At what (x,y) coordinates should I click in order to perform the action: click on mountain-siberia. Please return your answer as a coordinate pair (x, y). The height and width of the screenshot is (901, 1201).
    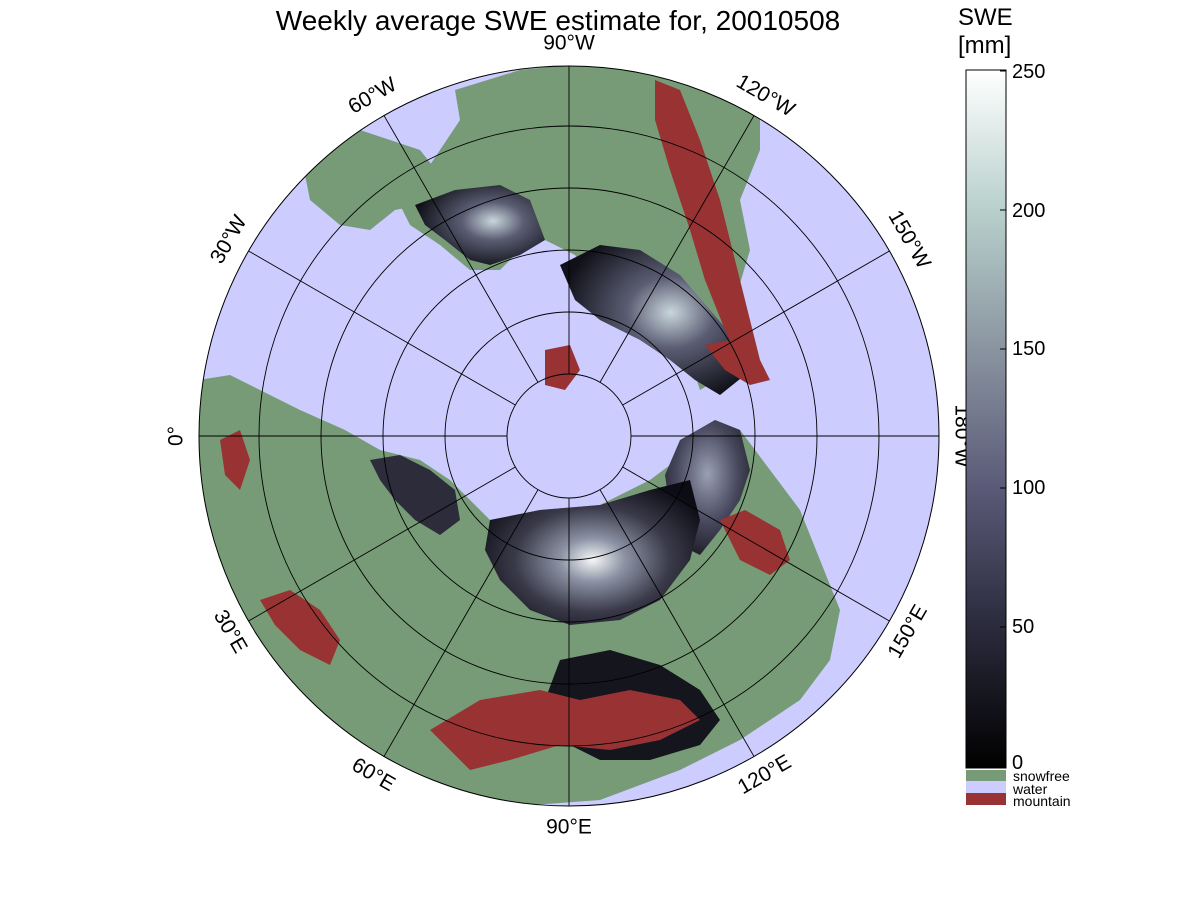
    Looking at the image, I should click on (755, 542).